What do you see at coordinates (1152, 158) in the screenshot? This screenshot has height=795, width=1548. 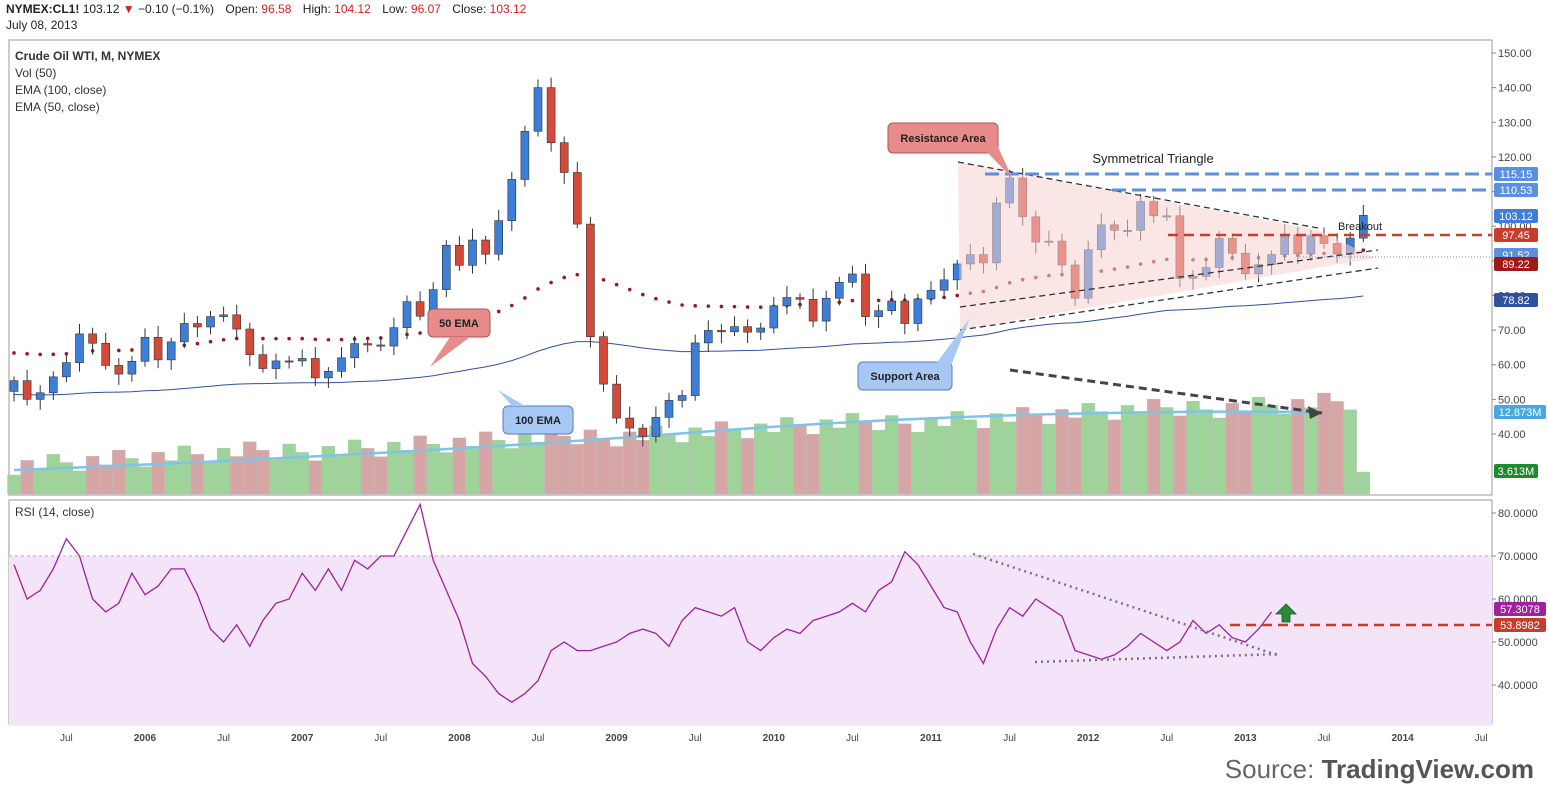 I see `triangle-label: Symmetrical Triangle` at bounding box center [1152, 158].